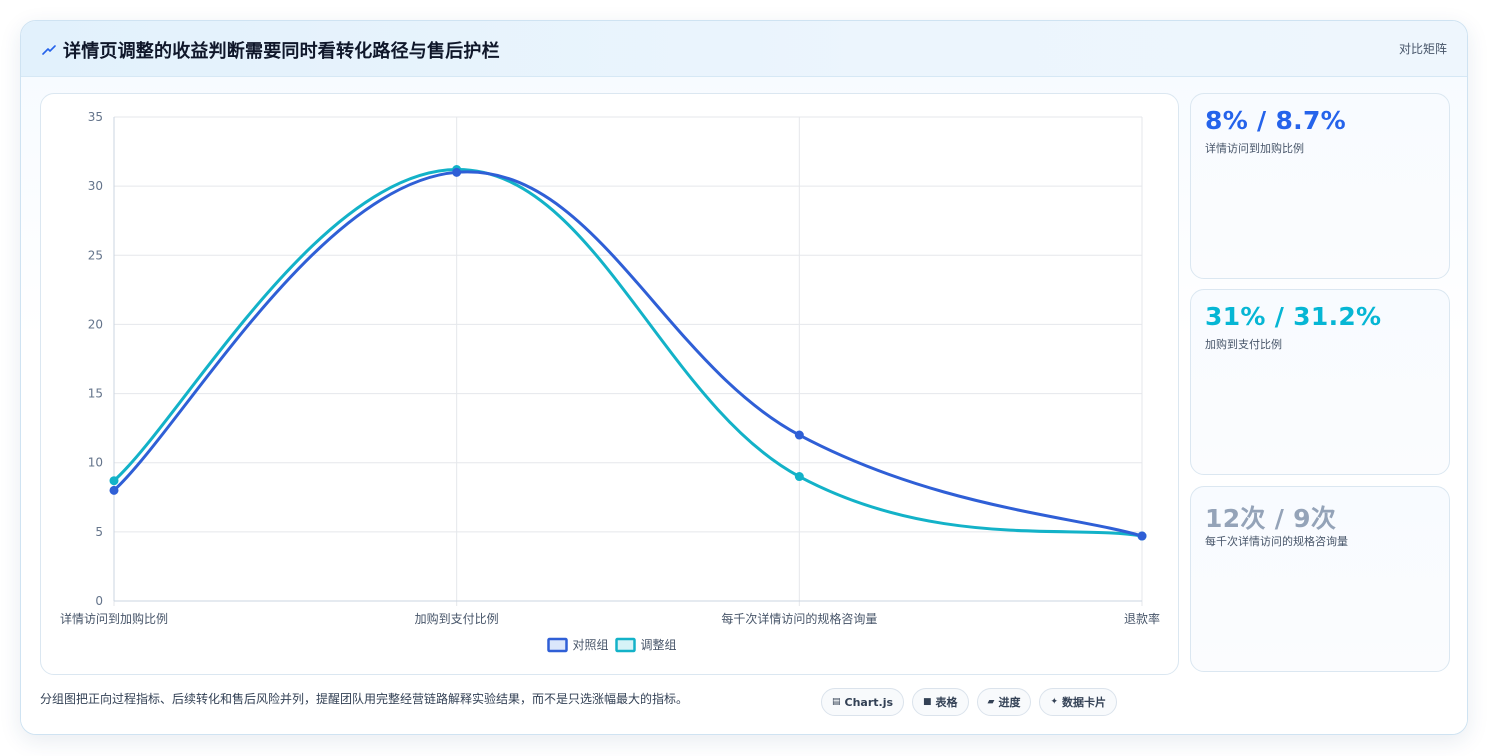 The width and height of the screenshot is (1489, 756). Describe the element at coordinates (1271, 518) in the screenshot. I see `kpi-value: 12次 / 9次` at that location.